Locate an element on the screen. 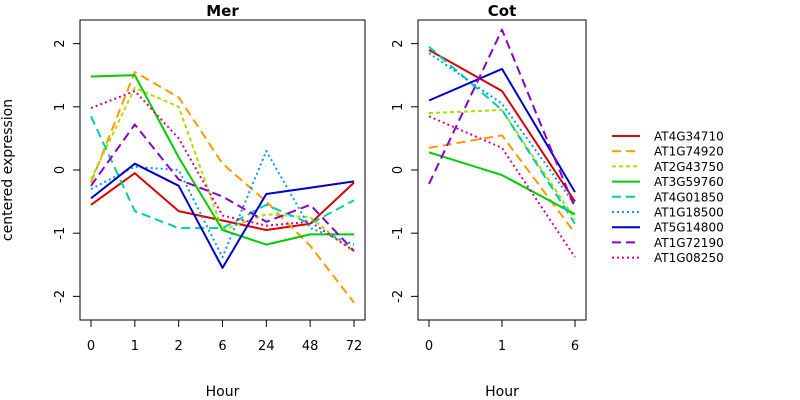  x-tick-label: 48 is located at coordinates (310, 346).